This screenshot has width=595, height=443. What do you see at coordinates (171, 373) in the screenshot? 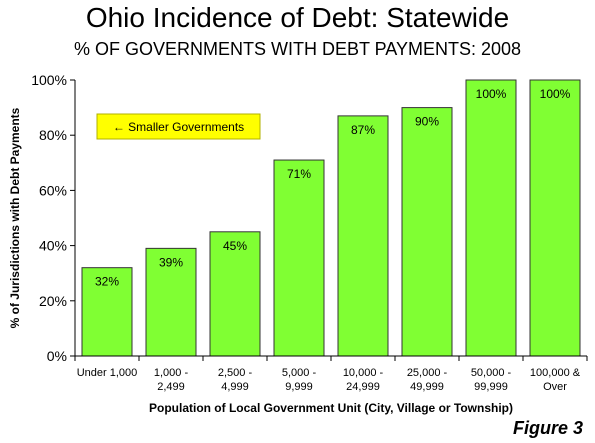
I see `x-tick-label: 1,000 -` at bounding box center [171, 373].